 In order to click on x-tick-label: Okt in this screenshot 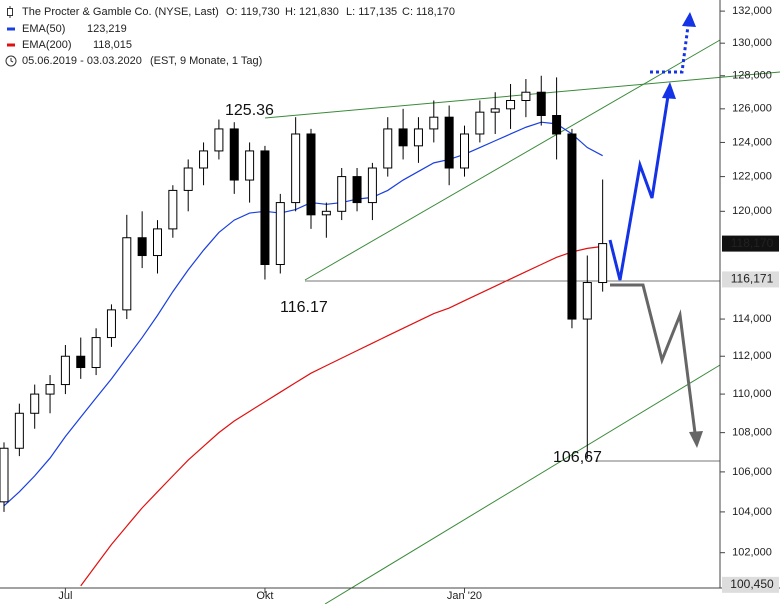, I will do `click(264, 596)`.